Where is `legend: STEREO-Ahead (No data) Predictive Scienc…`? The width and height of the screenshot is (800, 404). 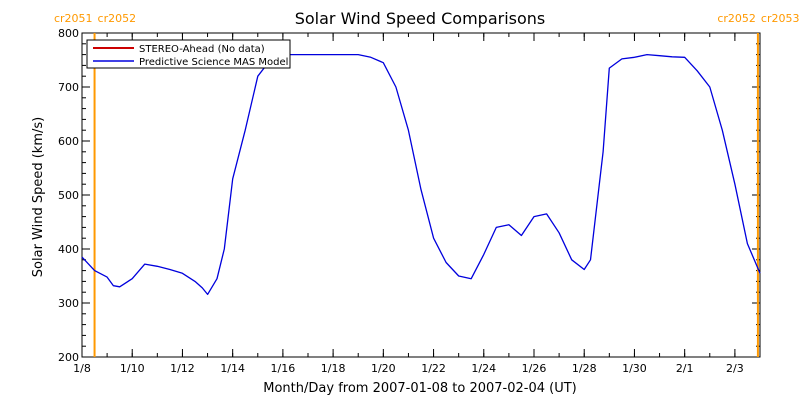
legend: STEREO-Ahead (No data) Predictive Scienc… is located at coordinates (188, 54).